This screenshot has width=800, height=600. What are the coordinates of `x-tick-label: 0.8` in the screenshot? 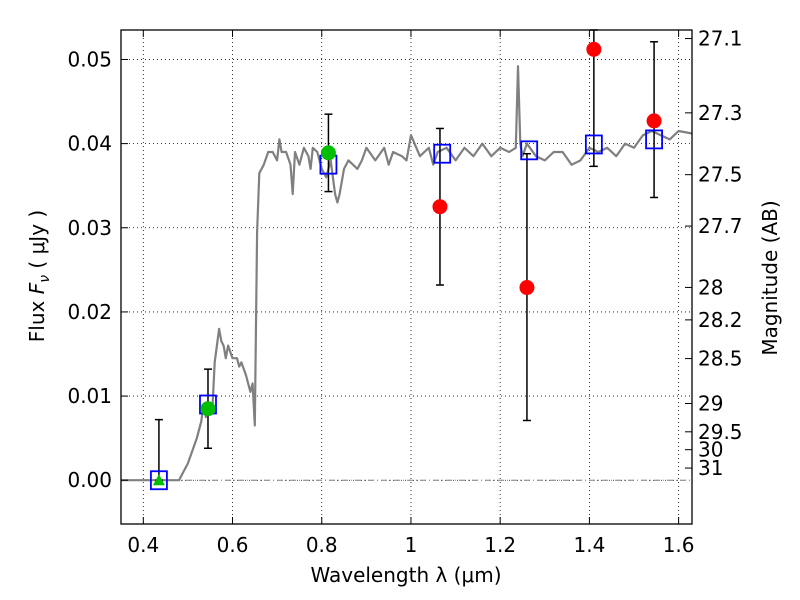 It's located at (322, 545).